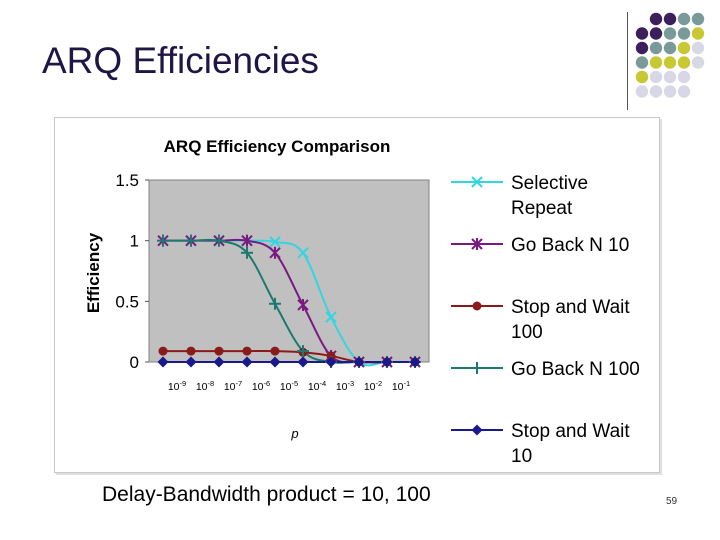 This screenshot has width=720, height=540. Describe the element at coordinates (570, 320) in the screenshot. I see `legend-label: Stop and Wait 100` at that location.